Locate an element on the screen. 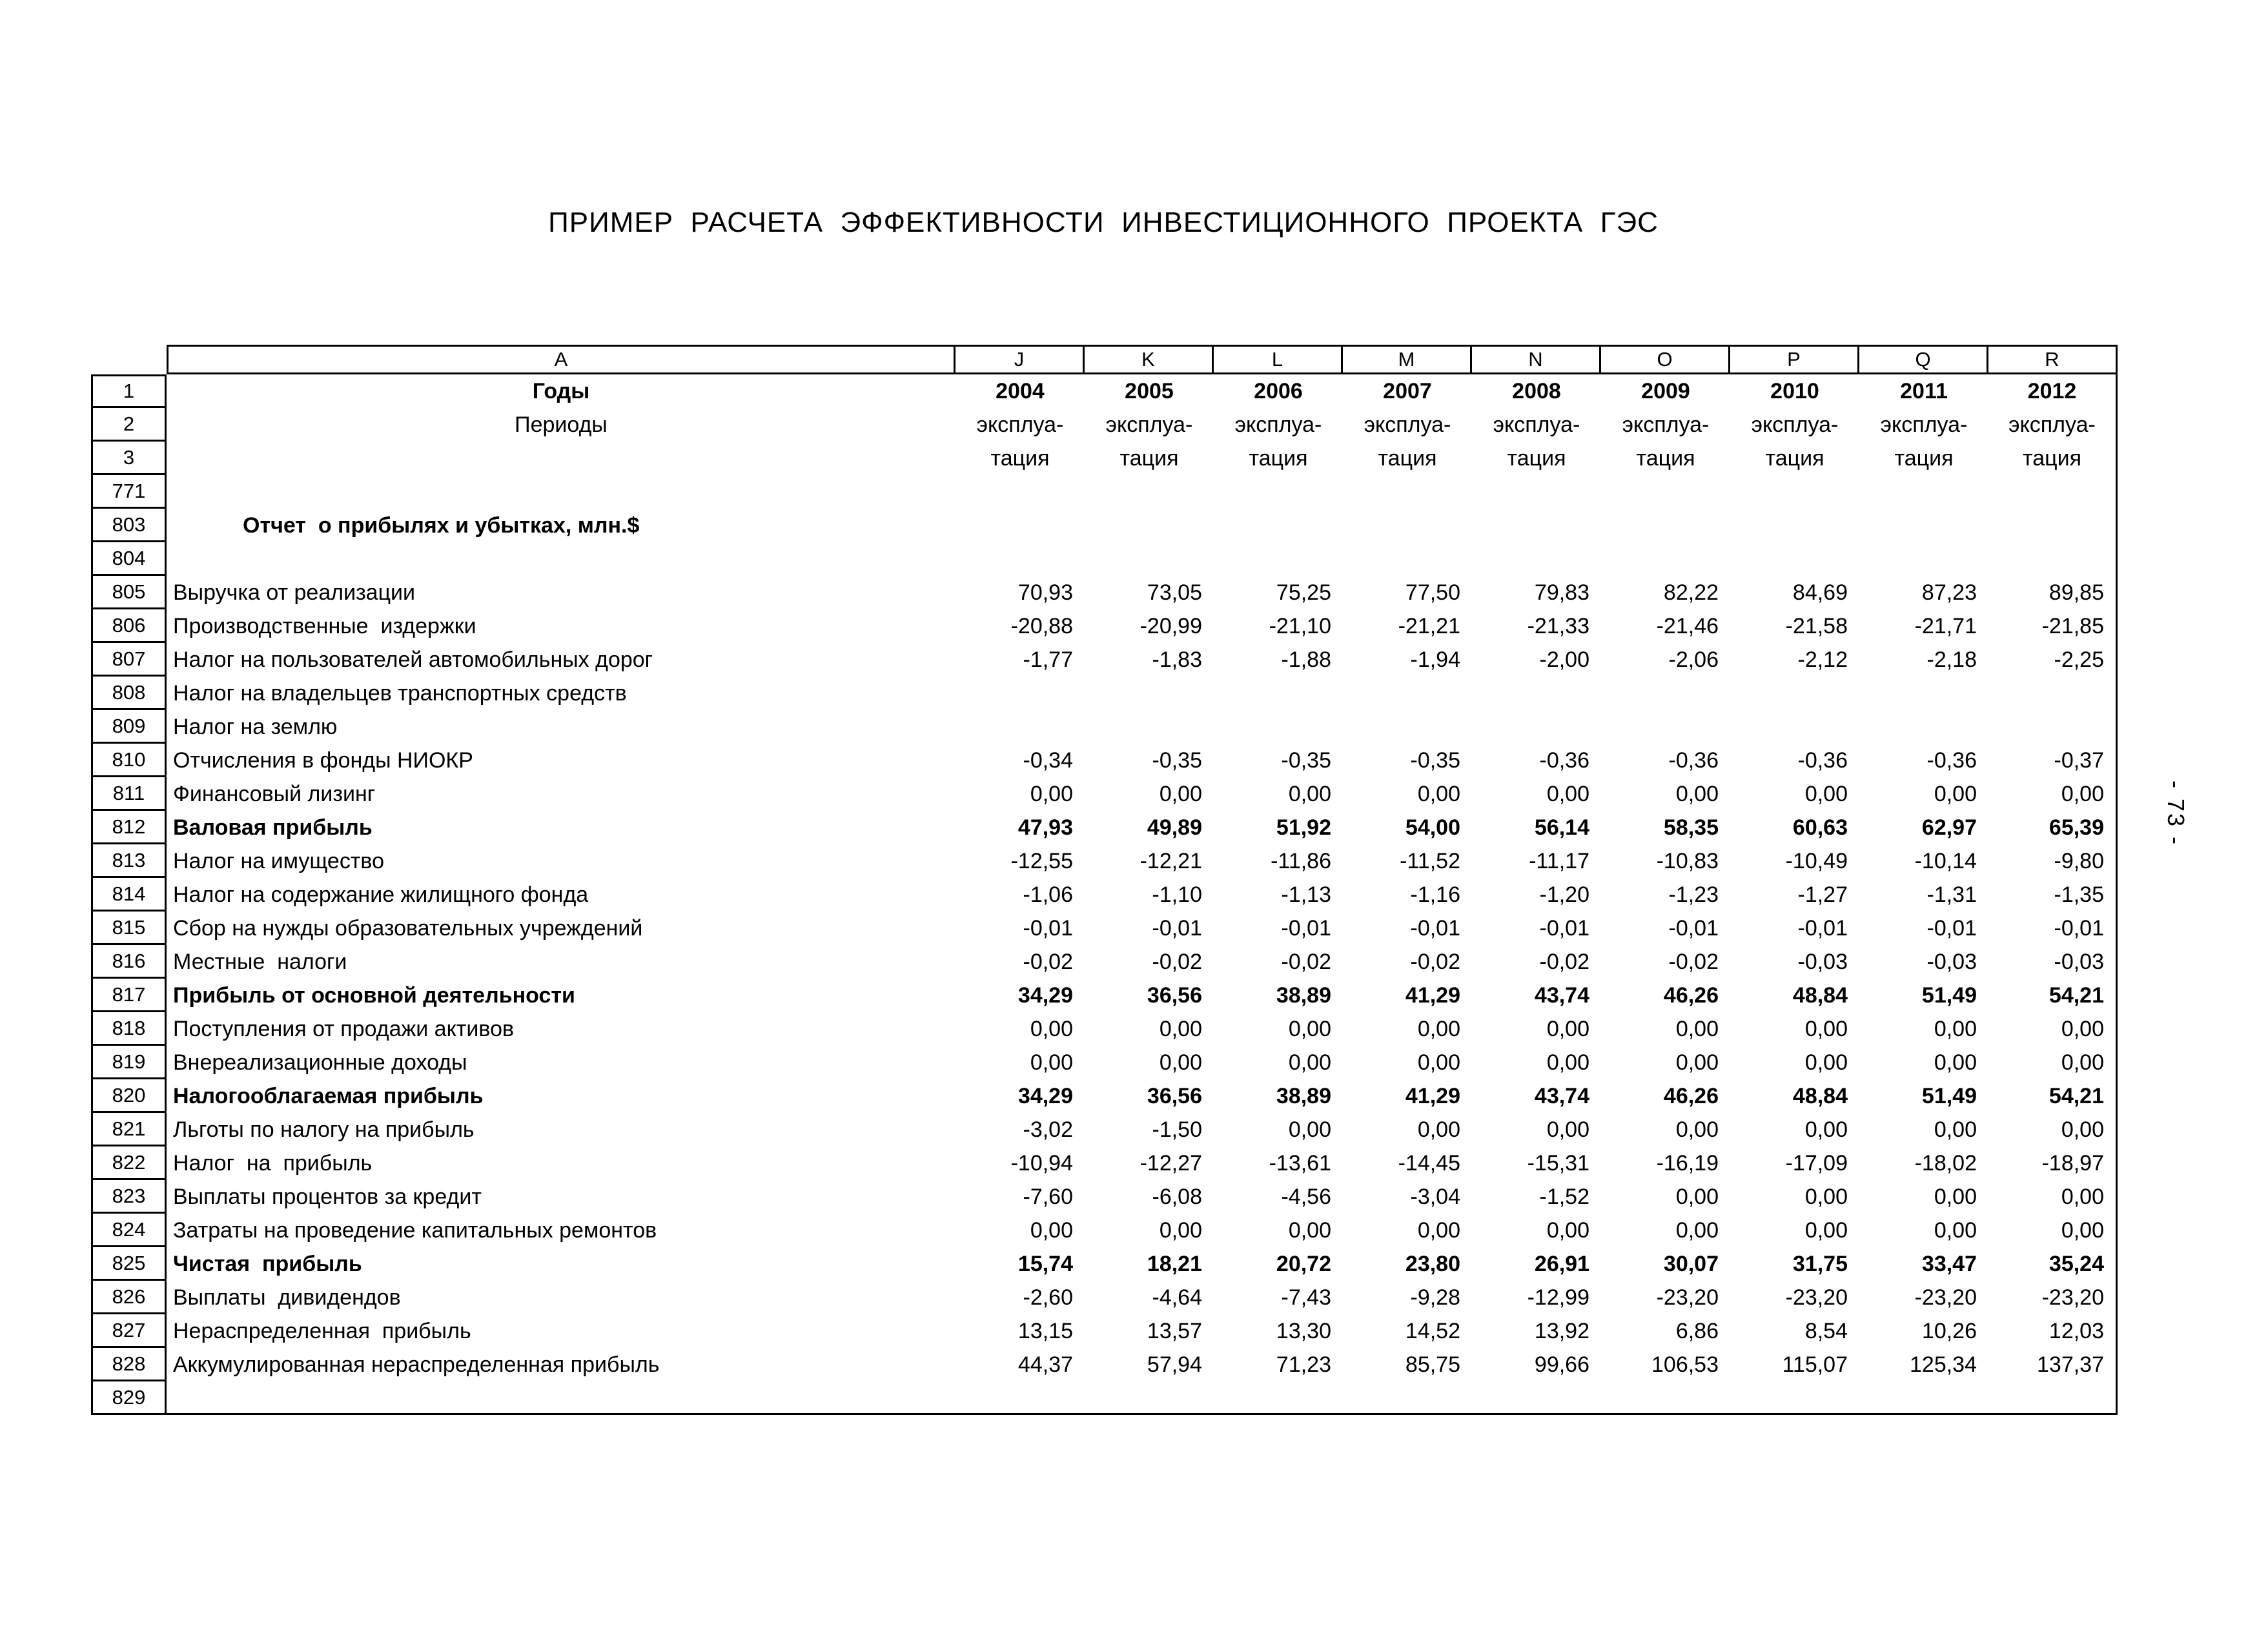  cell-value: 13,30 is located at coordinates (1303, 1330).